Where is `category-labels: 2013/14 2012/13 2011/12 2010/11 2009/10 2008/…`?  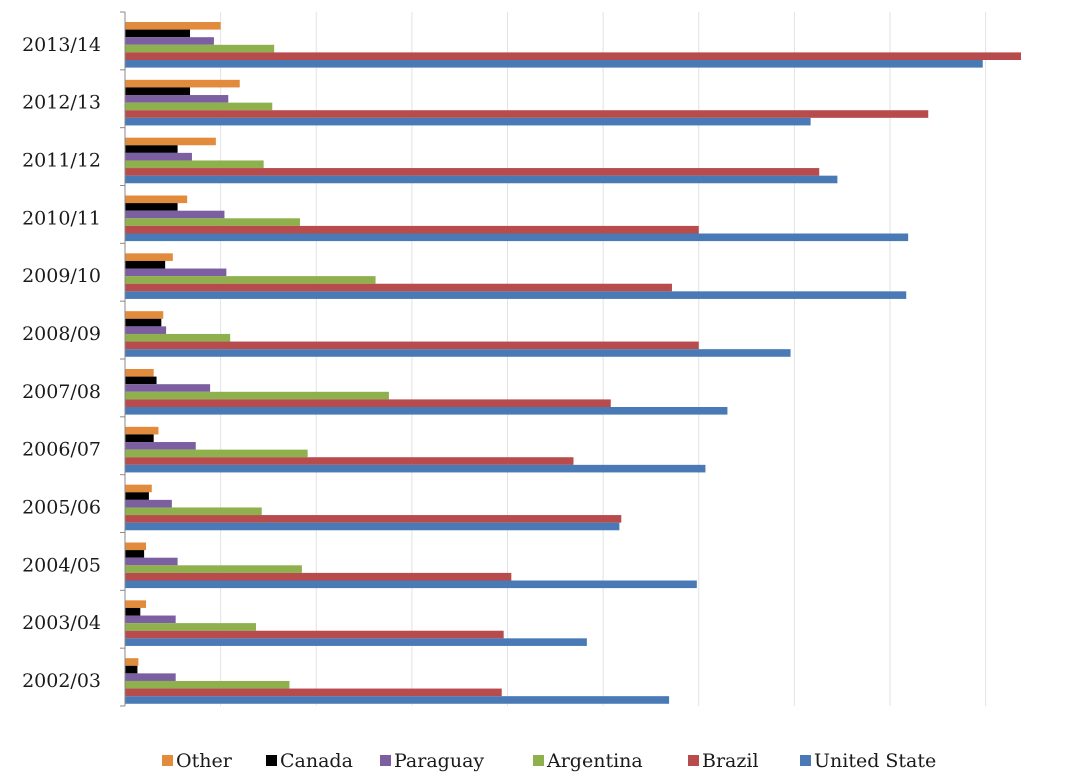 category-labels: 2013/14 2012/13 2011/12 2010/11 2009/10 2008/… is located at coordinates (73, 351).